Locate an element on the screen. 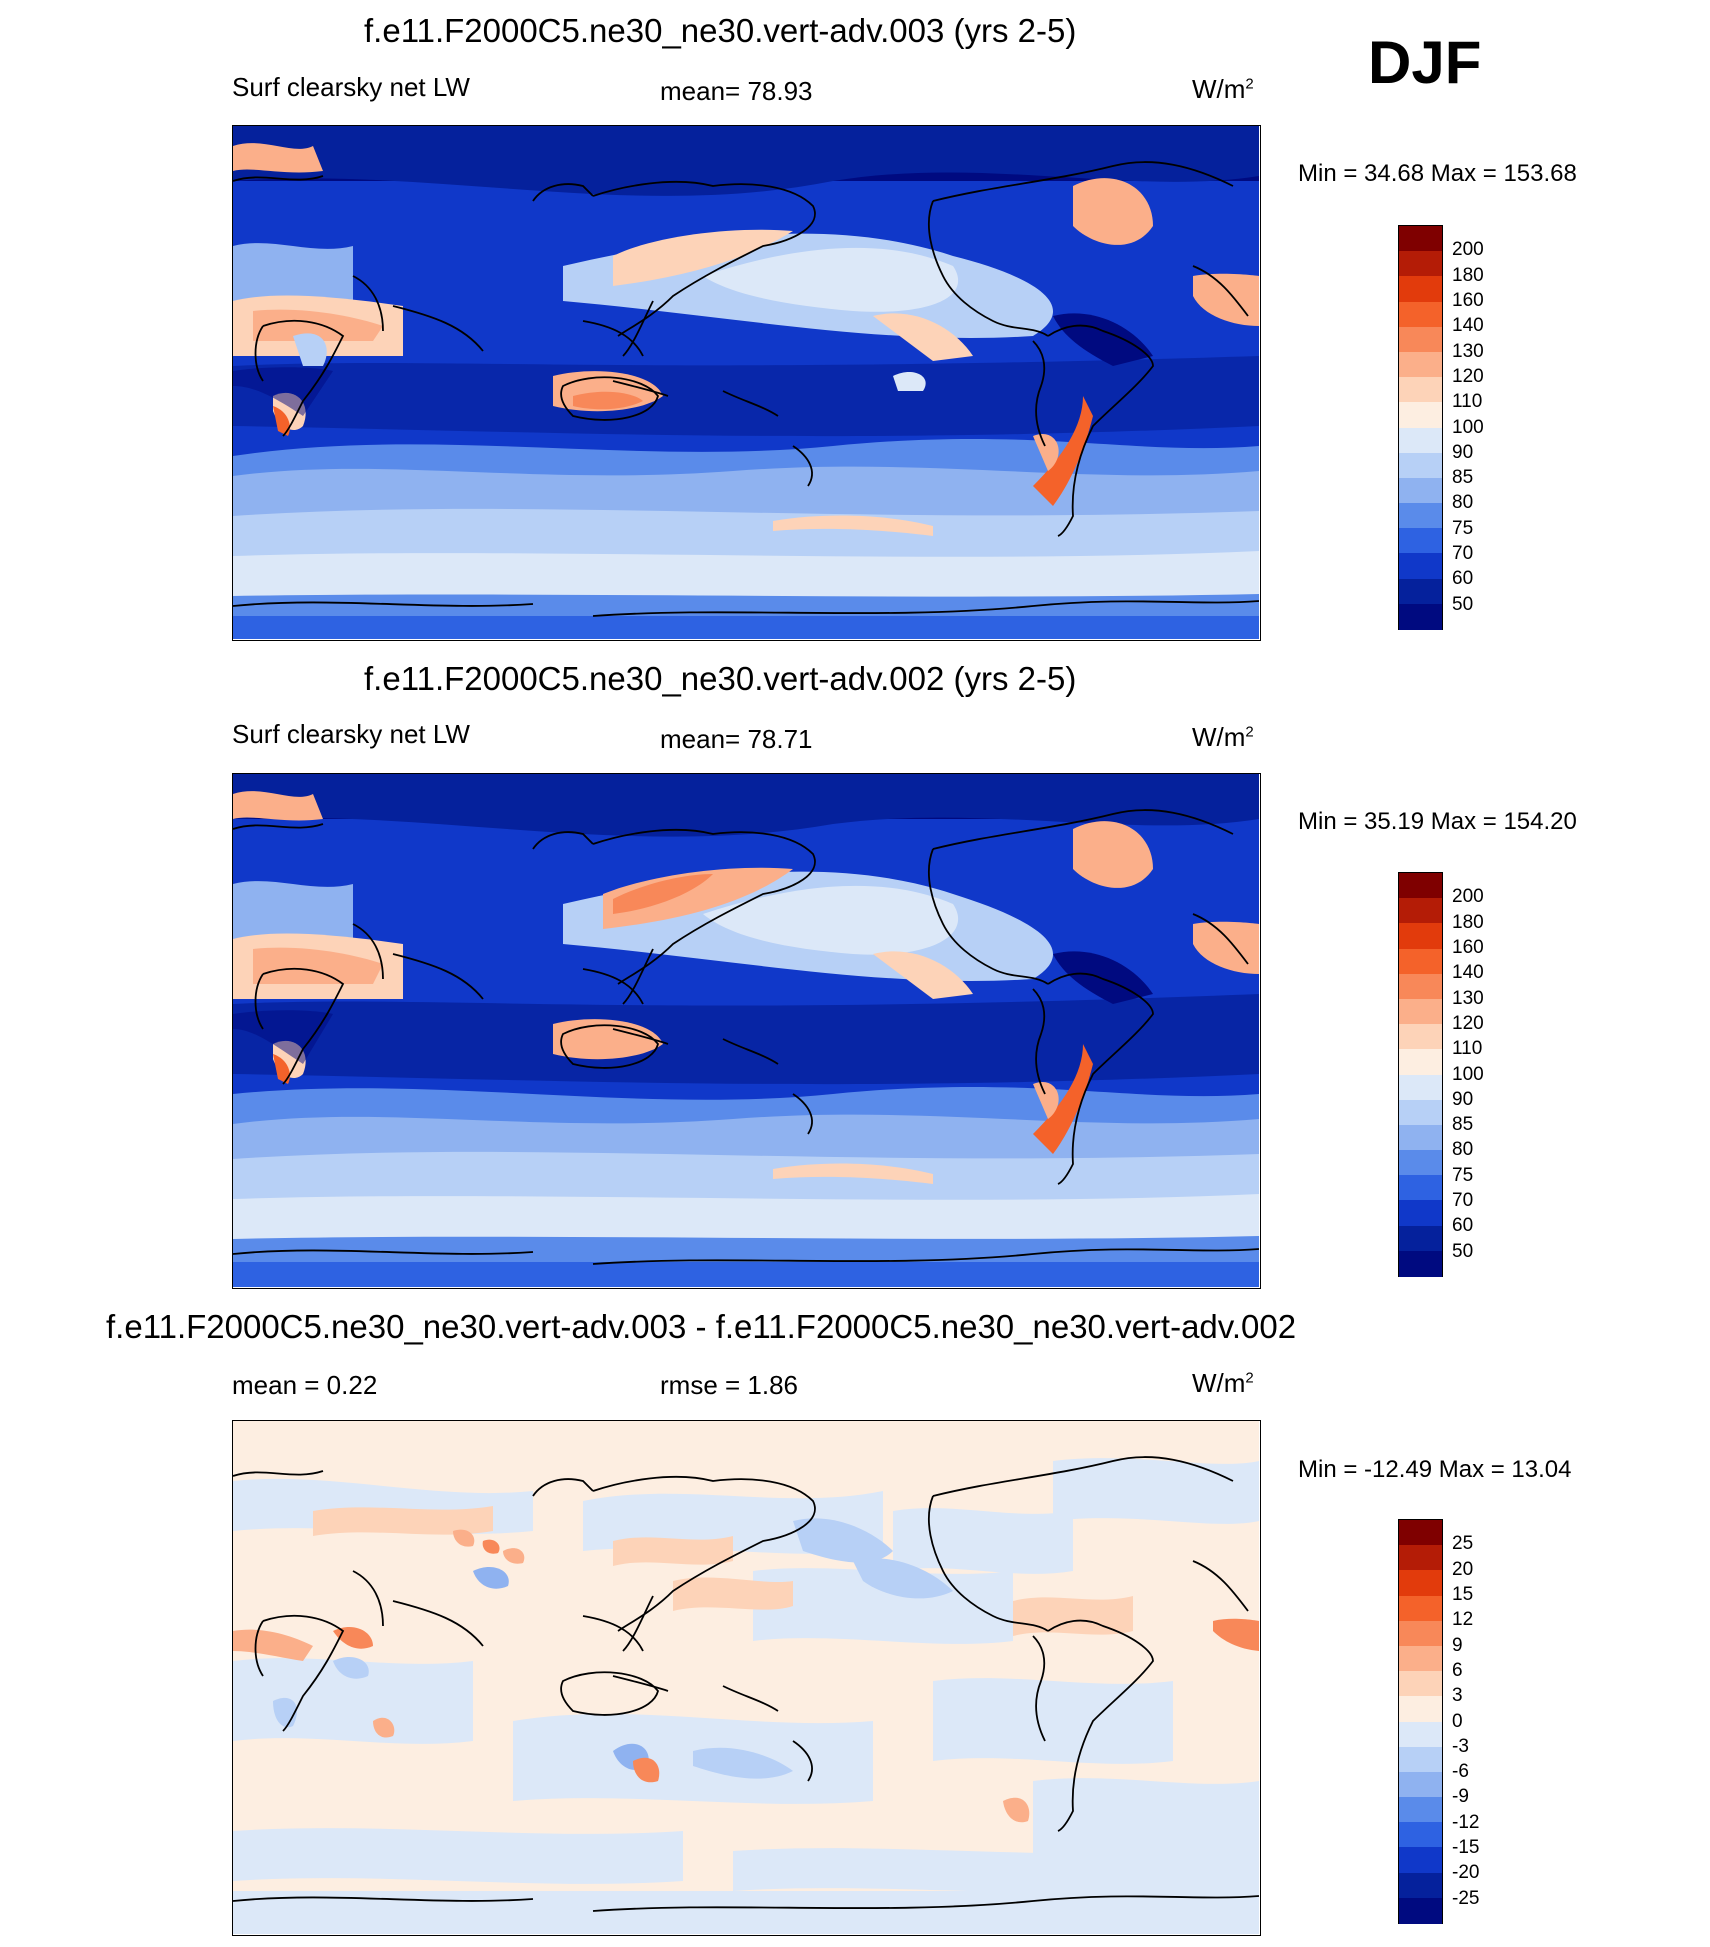  colorbar-tick-label: 25 is located at coordinates (1463, 1544).